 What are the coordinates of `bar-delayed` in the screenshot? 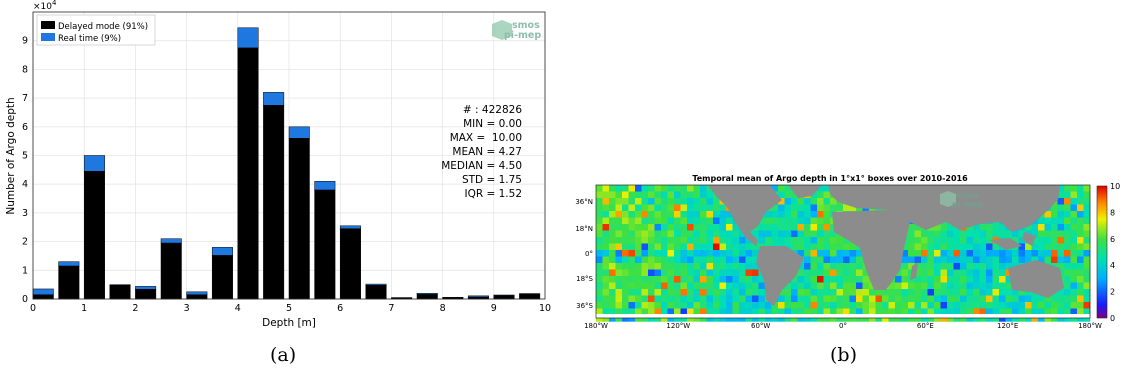 It's located at (325, 244).